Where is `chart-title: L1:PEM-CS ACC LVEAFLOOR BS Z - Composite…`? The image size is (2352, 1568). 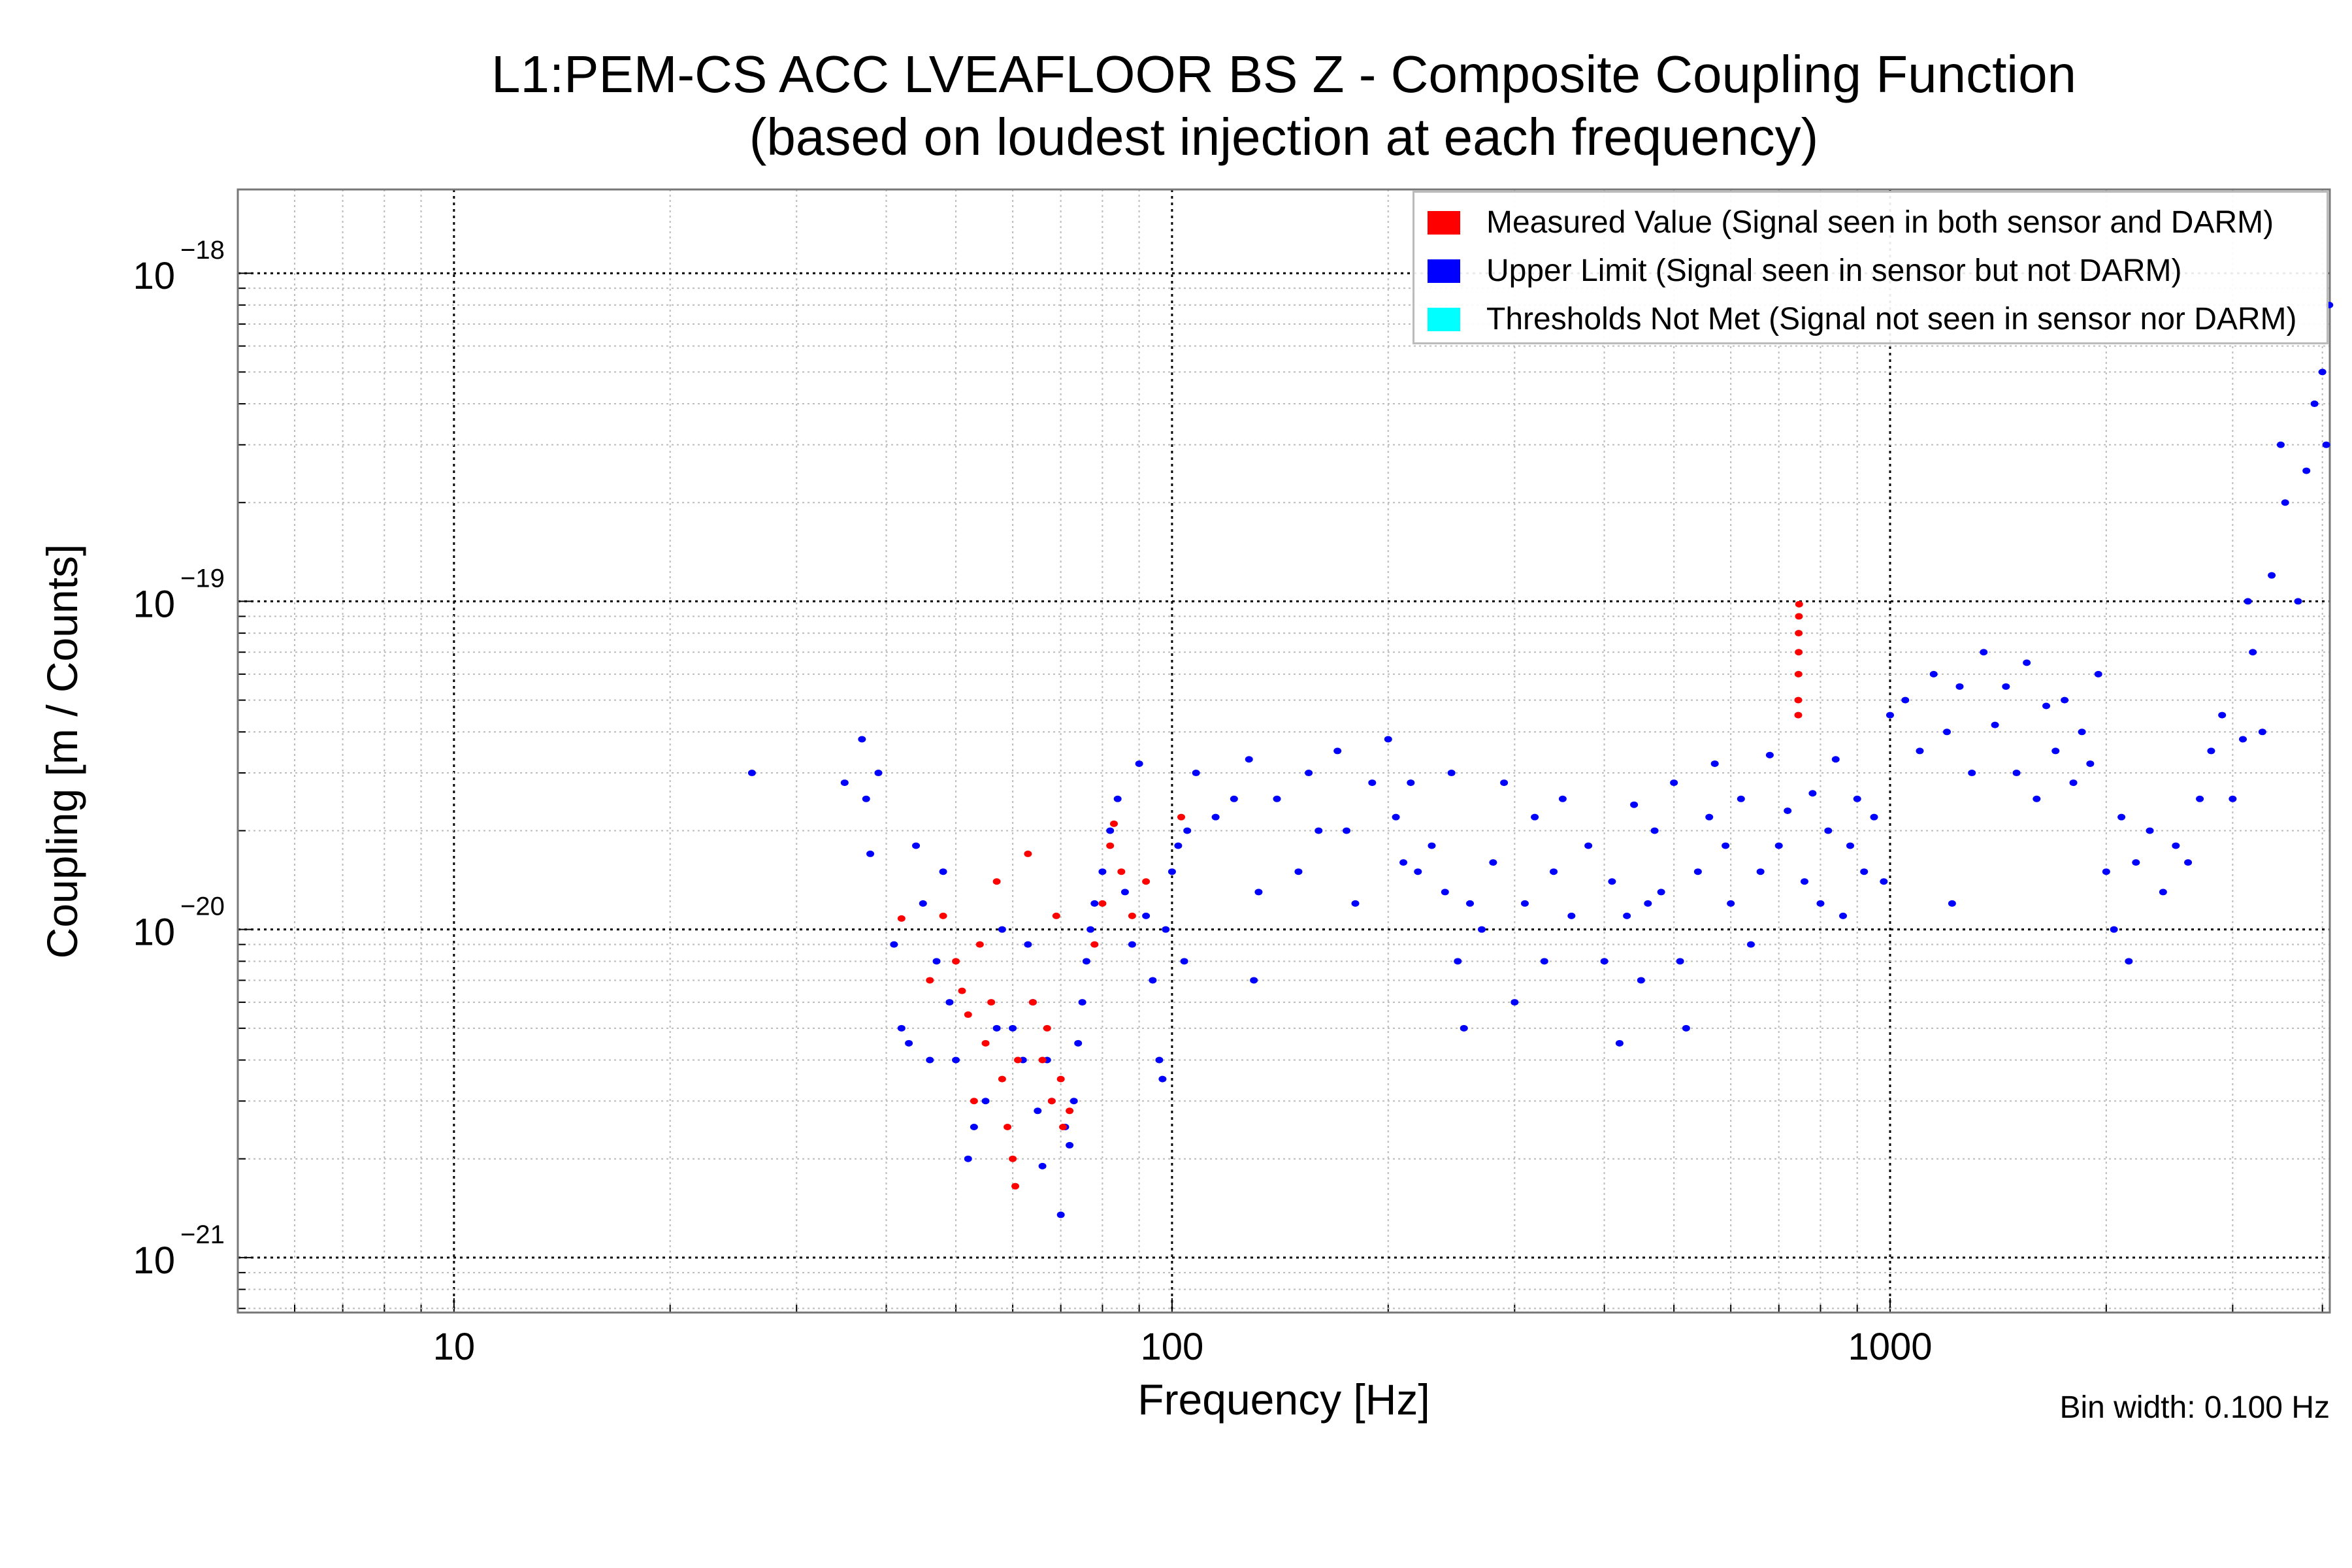
chart-title: L1:PEM-CS ACC LVEAFLOOR BS Z - Composite… is located at coordinates (1284, 74).